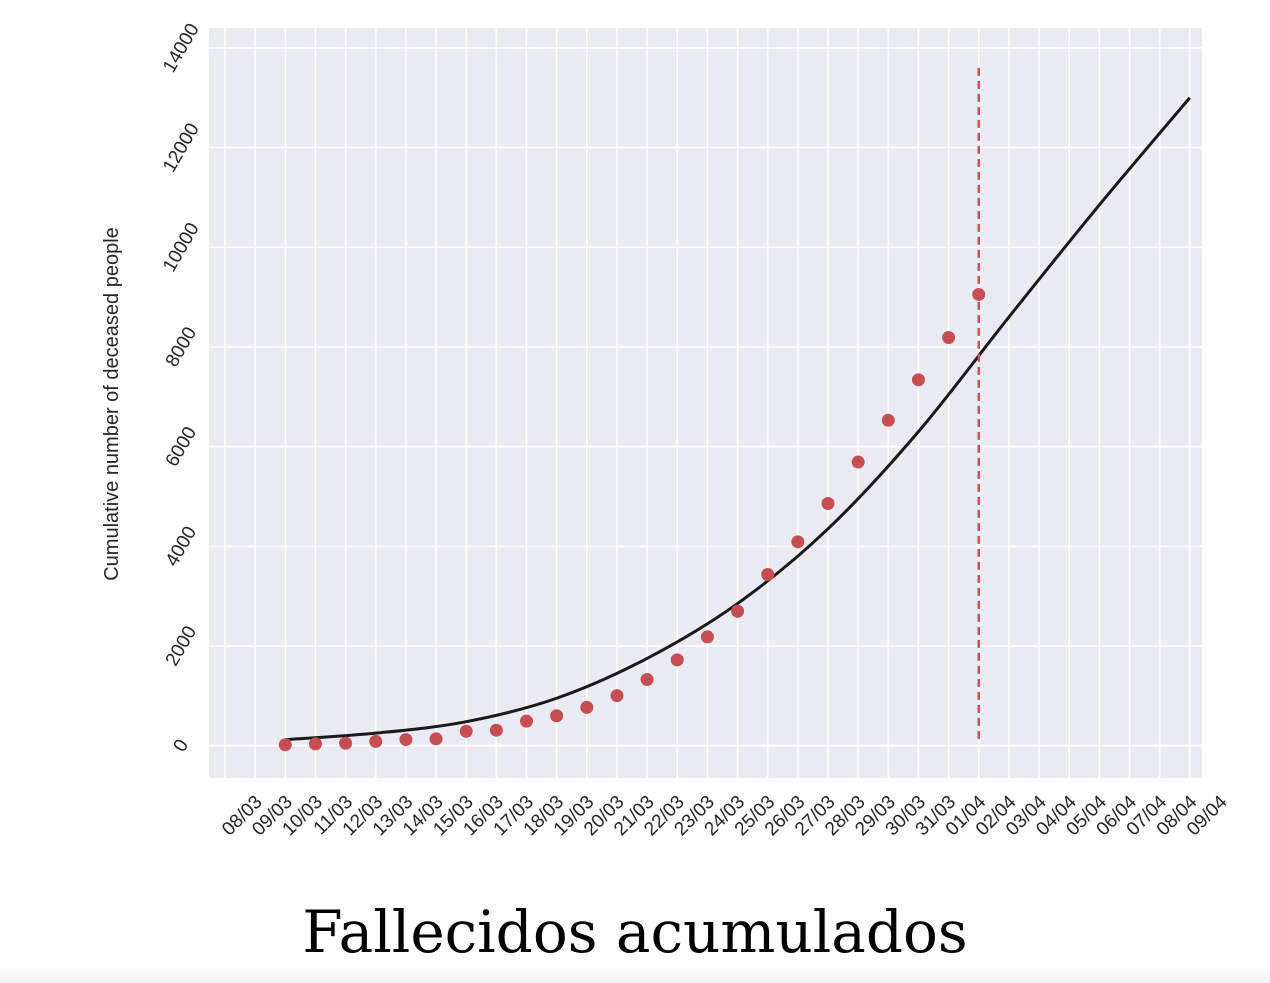 This screenshot has height=983, width=1270. I want to click on y-tick-label: 0, so click(181, 746).